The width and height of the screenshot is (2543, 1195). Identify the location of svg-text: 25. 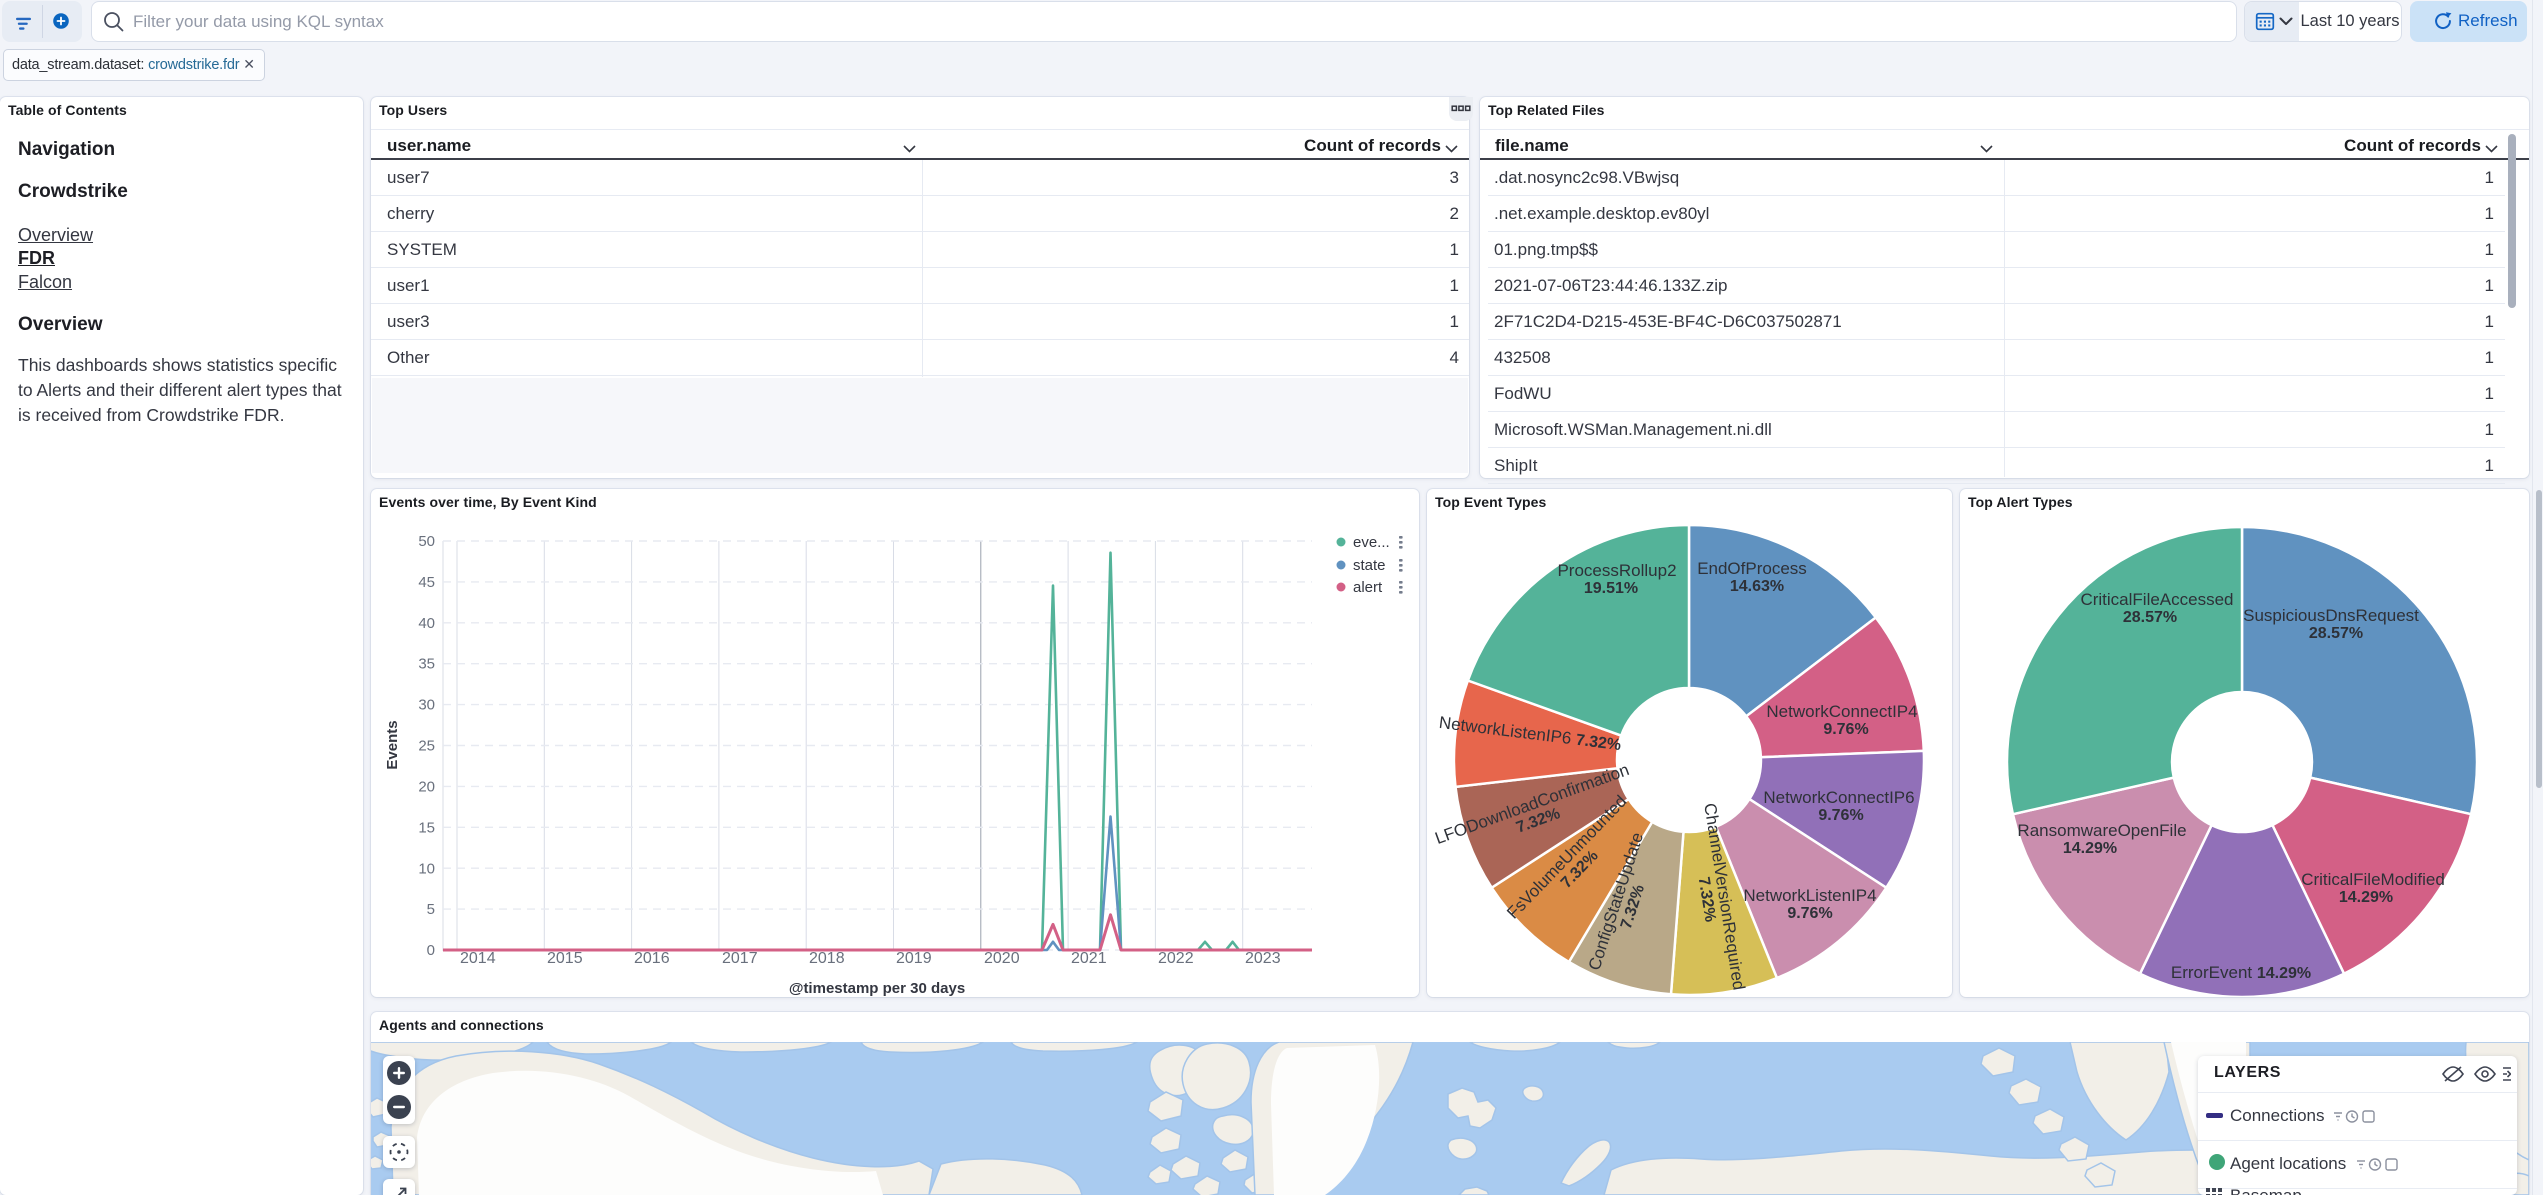
(426, 746).